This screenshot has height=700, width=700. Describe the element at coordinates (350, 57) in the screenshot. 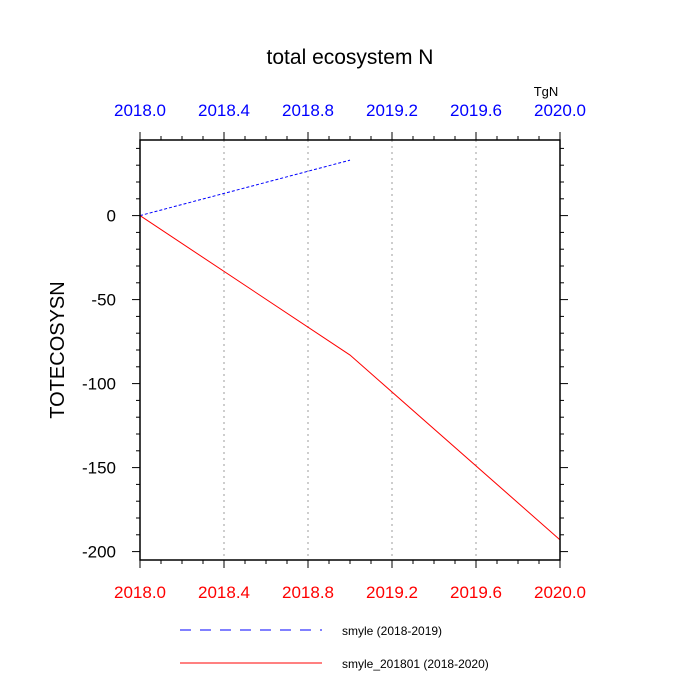

I see `chart-title: total ecosystem N` at that location.